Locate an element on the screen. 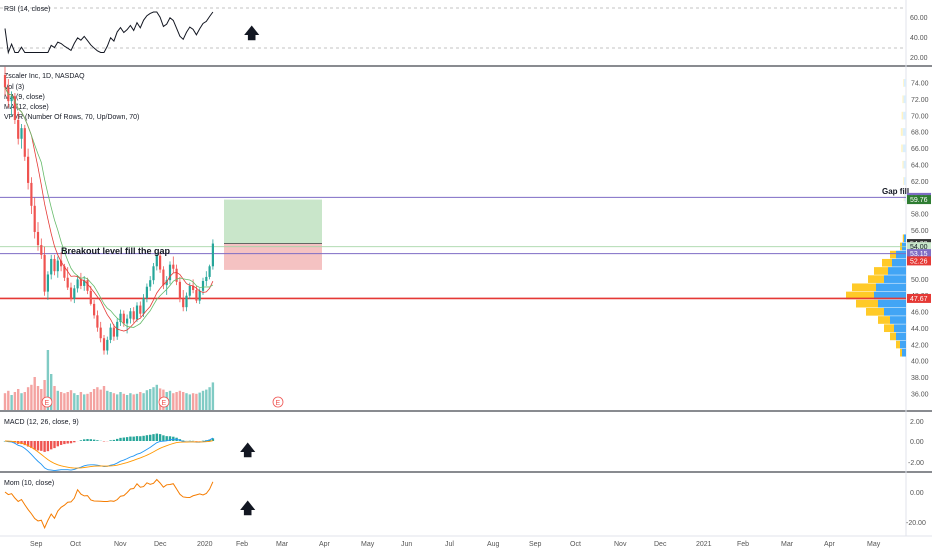  time-tick-16: 2021 is located at coordinates (704, 544).